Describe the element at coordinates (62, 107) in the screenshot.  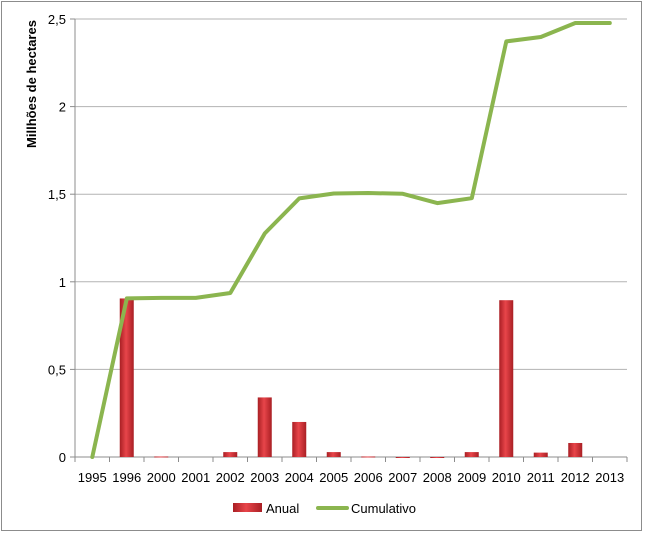
I see `y-tick-label: 2` at that location.